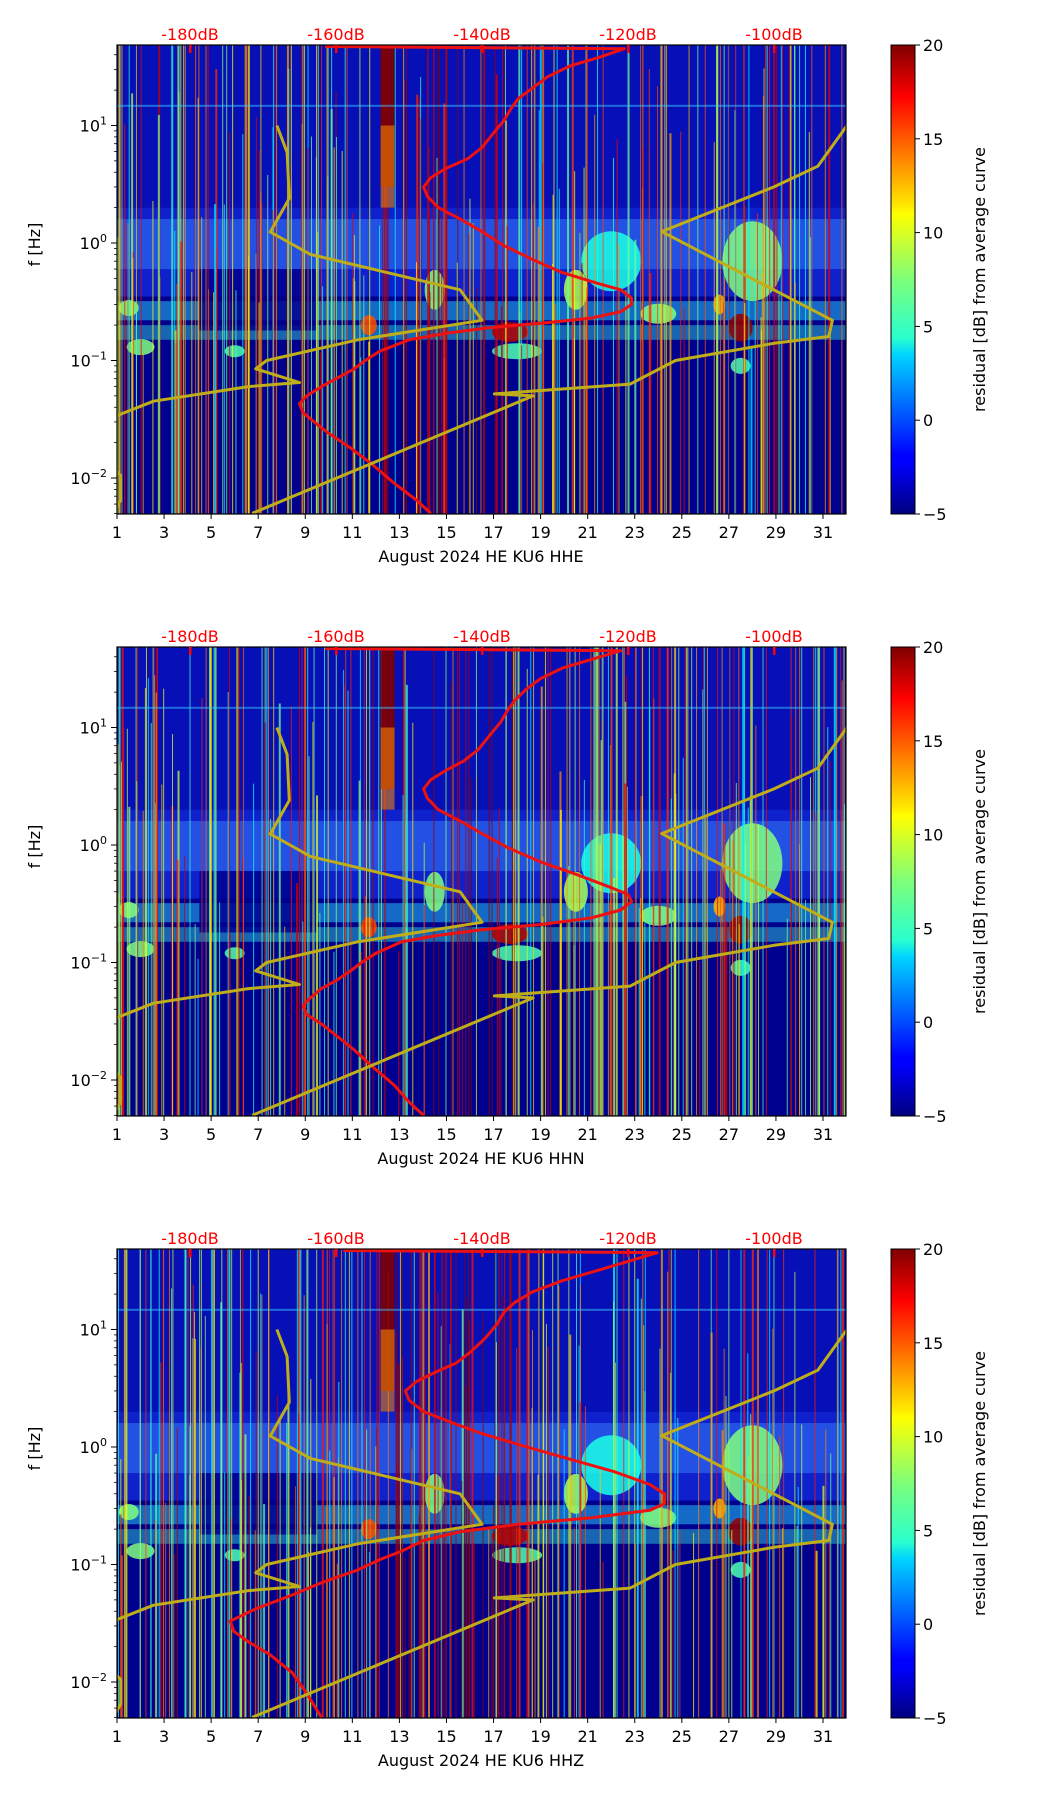 The image size is (1052, 1806). Describe the element at coordinates (117, 1134) in the screenshot. I see `x-tick-label: 1` at that location.